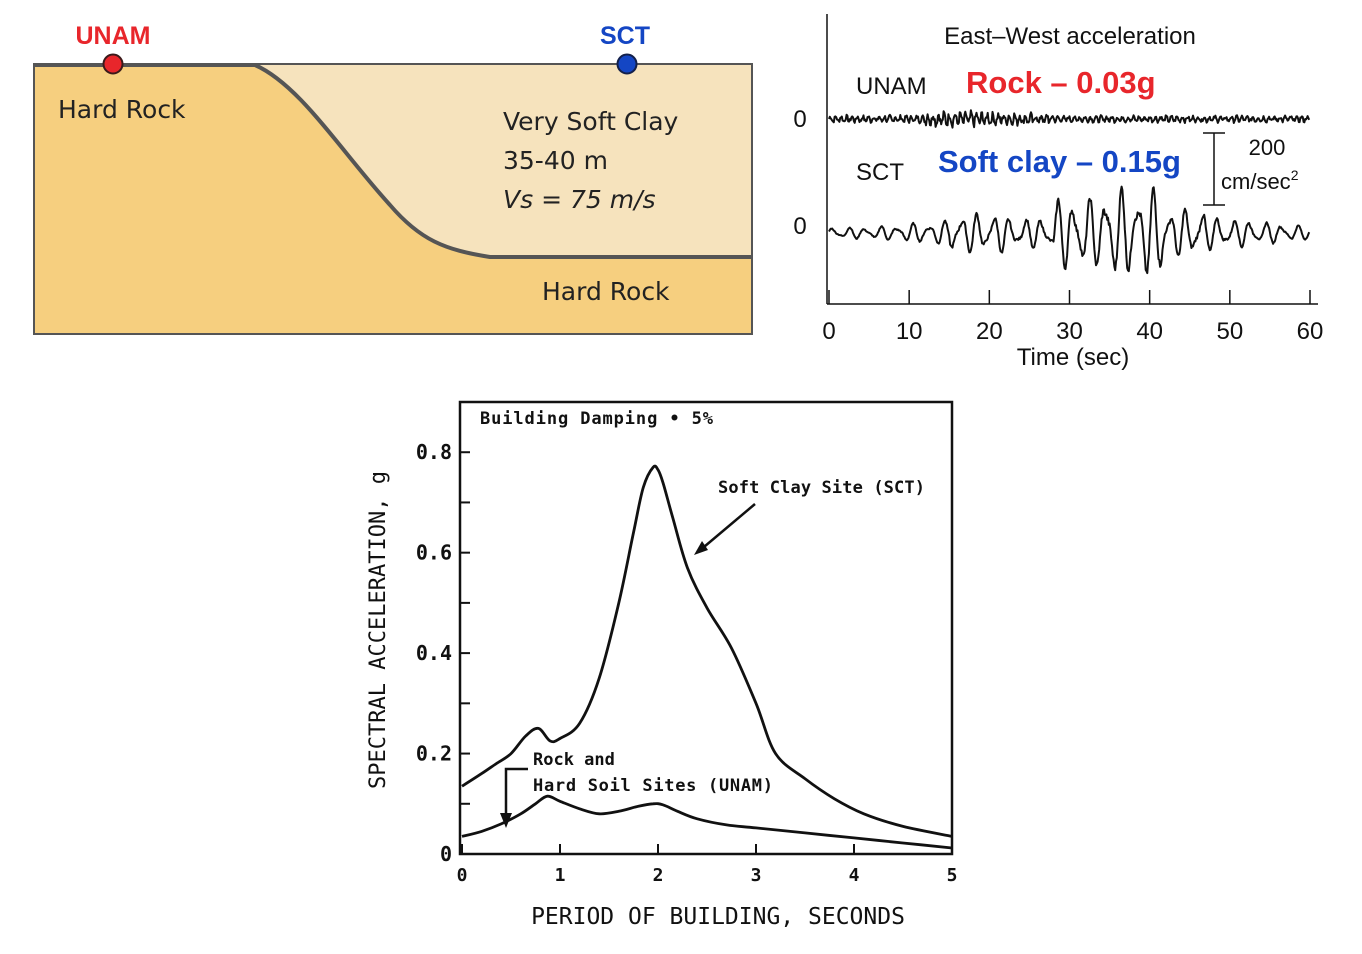  I want to click on rock-clay-boundary, so click(393, 161).